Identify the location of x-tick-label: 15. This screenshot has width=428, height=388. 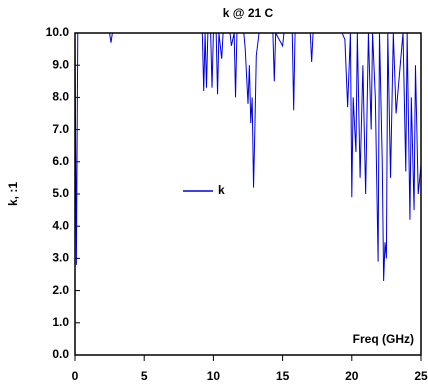
(283, 376).